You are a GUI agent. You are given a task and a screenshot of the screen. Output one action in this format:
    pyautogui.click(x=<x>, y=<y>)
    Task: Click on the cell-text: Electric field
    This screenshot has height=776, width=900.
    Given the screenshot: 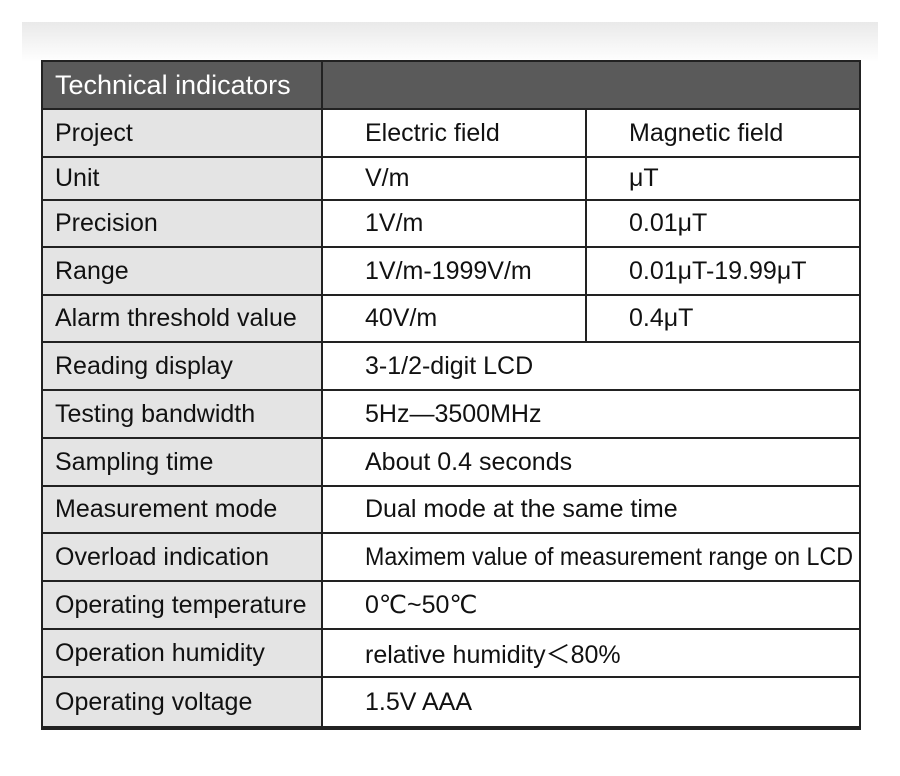 What is the action you would take?
    pyautogui.click(x=432, y=132)
    